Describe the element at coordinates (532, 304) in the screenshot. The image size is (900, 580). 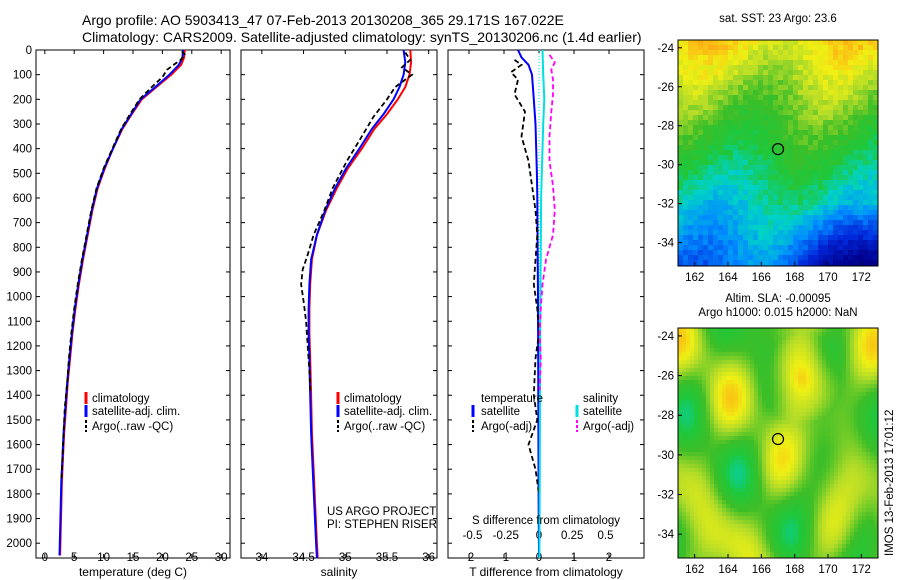
I see `difference-series` at that location.